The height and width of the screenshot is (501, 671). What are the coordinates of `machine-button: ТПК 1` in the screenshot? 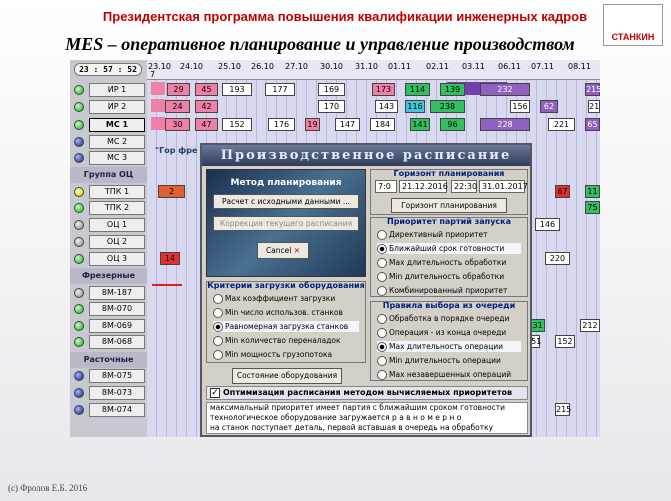 It's located at (117, 192).